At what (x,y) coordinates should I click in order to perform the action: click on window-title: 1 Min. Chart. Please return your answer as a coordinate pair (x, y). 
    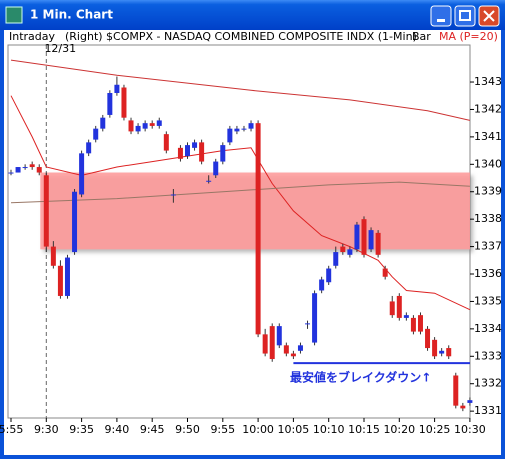
    Looking at the image, I should click on (71, 15).